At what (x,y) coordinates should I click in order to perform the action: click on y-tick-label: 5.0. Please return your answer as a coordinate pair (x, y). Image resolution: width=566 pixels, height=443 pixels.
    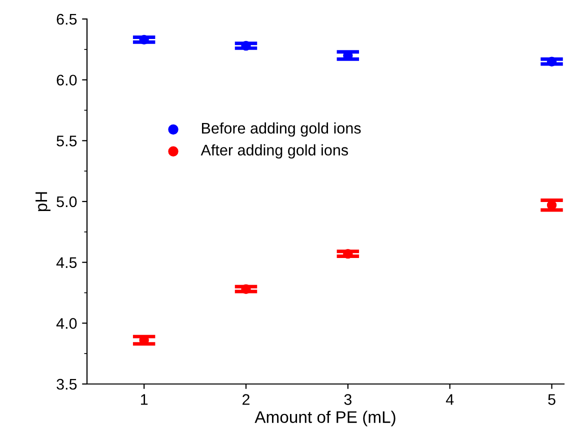
    Looking at the image, I should click on (66, 202).